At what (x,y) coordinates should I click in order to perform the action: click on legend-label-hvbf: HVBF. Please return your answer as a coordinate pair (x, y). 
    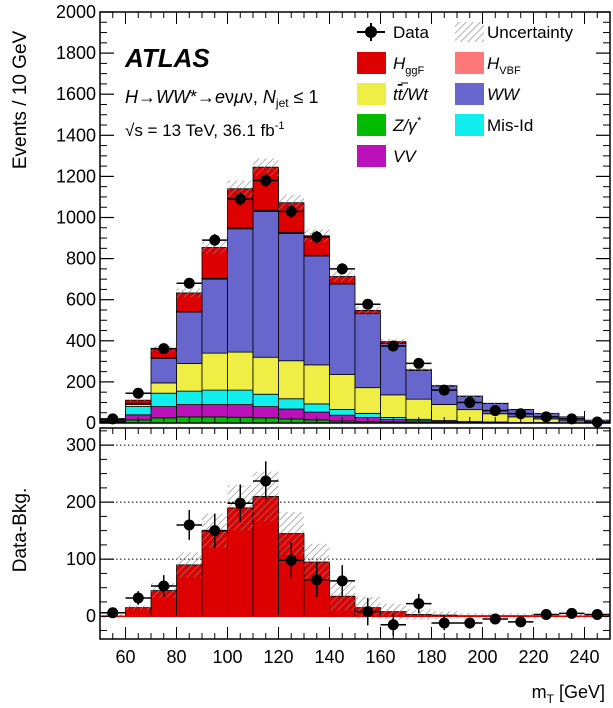
    Looking at the image, I should click on (504, 65).